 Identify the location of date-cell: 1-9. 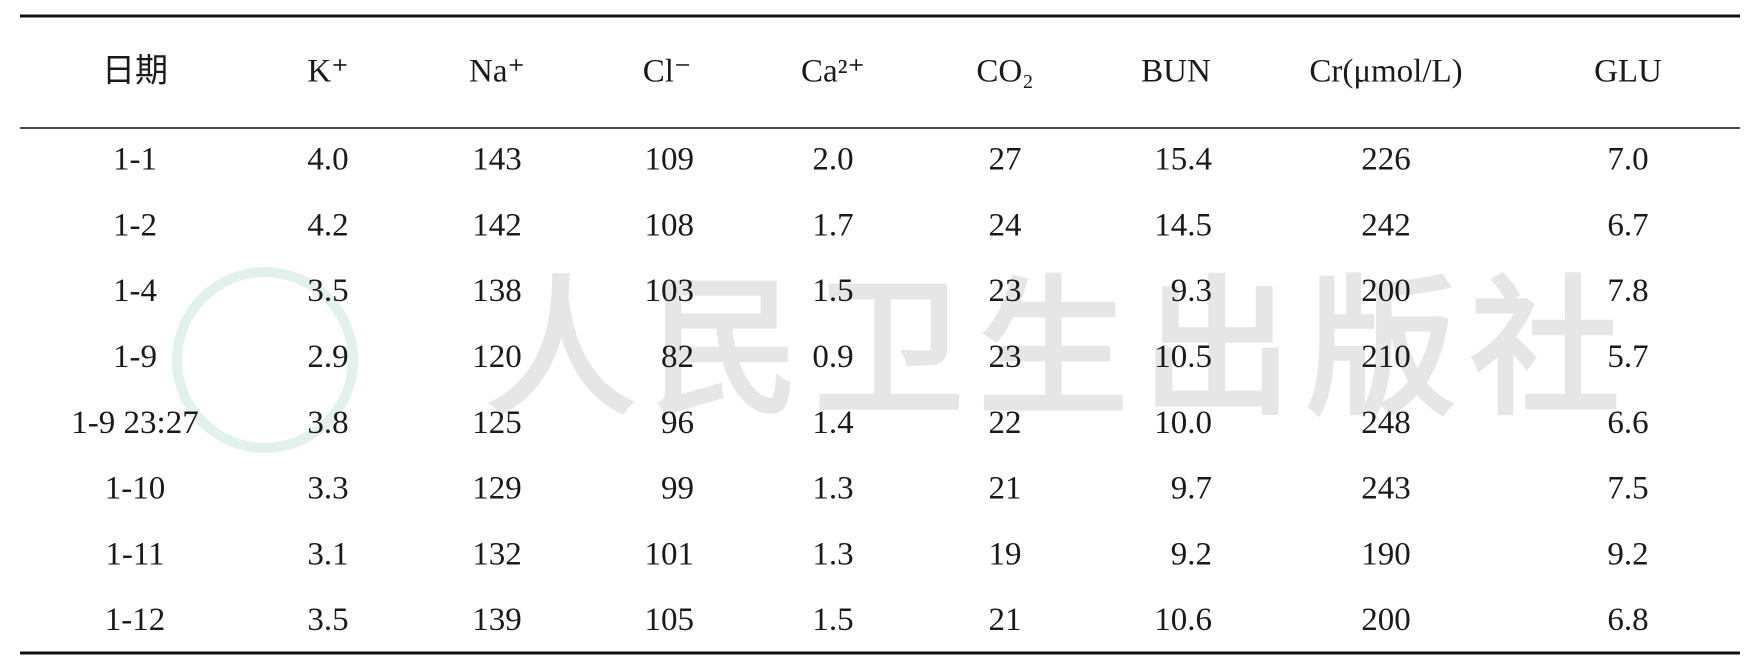
(135, 357).